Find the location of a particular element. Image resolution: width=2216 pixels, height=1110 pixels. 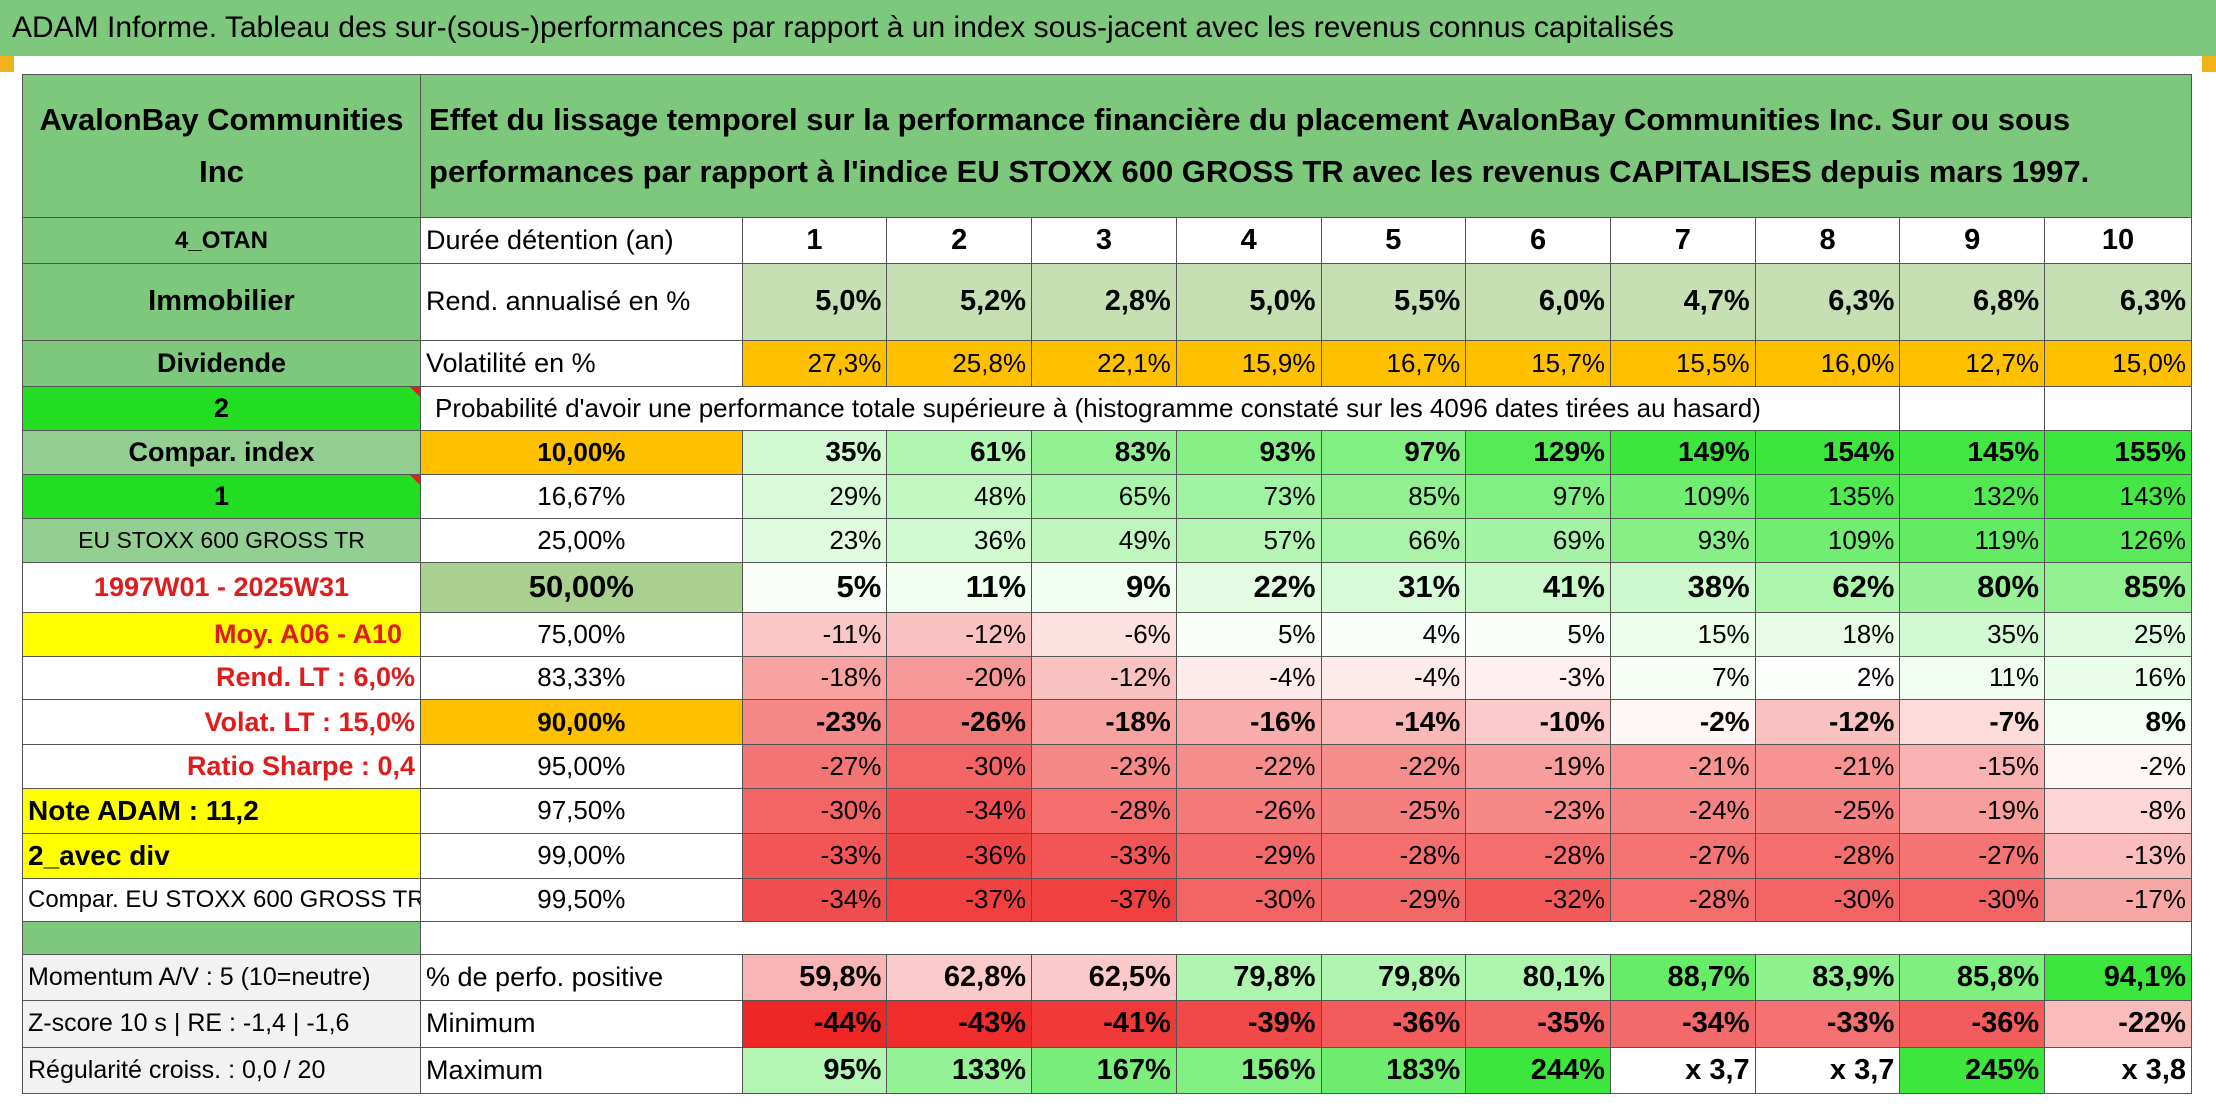

spacer-row is located at coordinates (1106, 938).